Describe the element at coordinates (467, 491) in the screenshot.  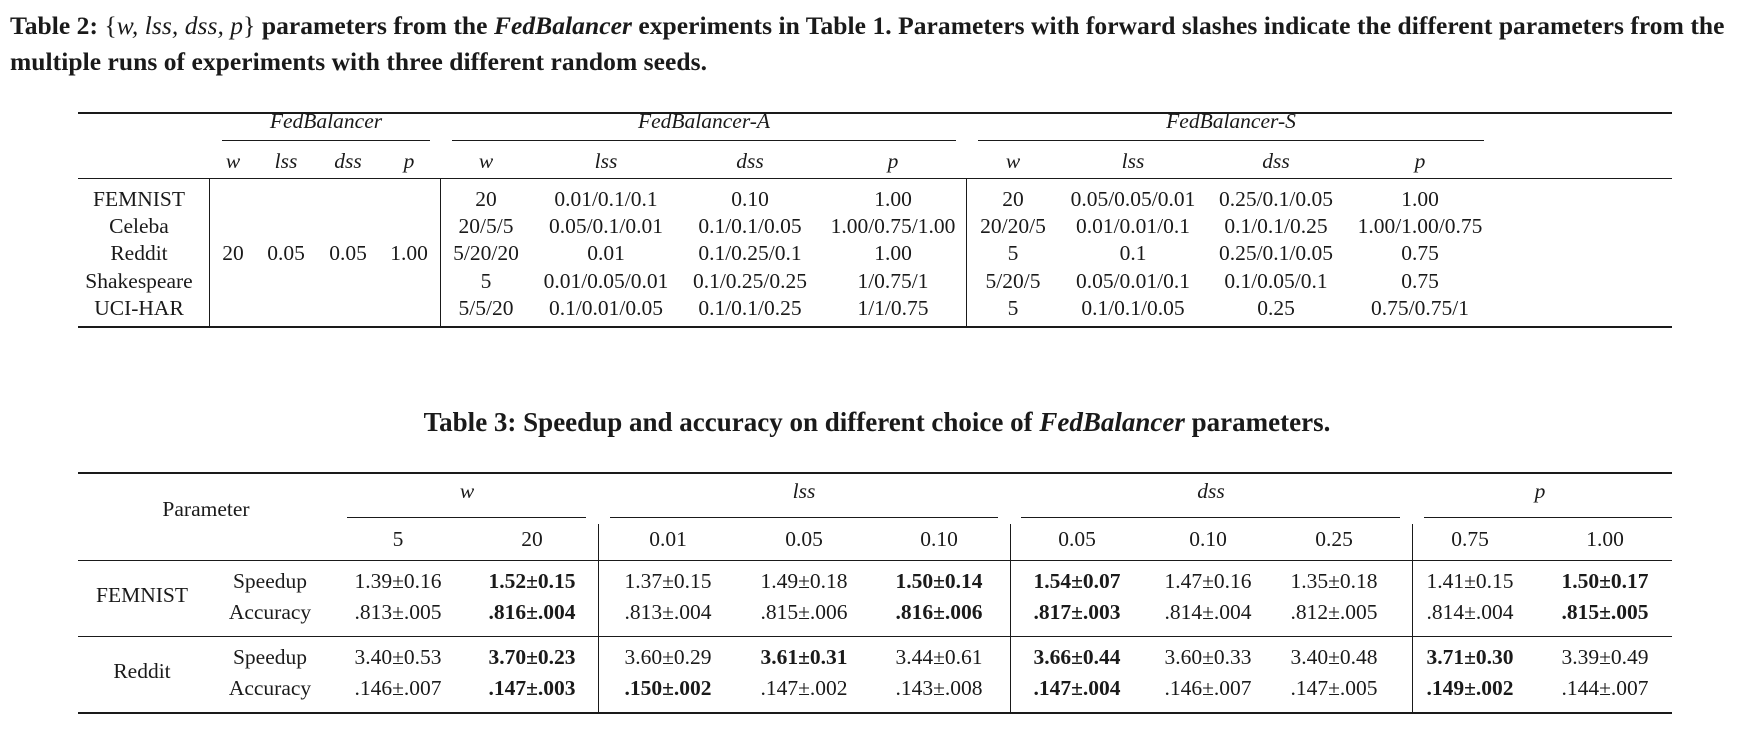
I see `group-header-w: w` at that location.